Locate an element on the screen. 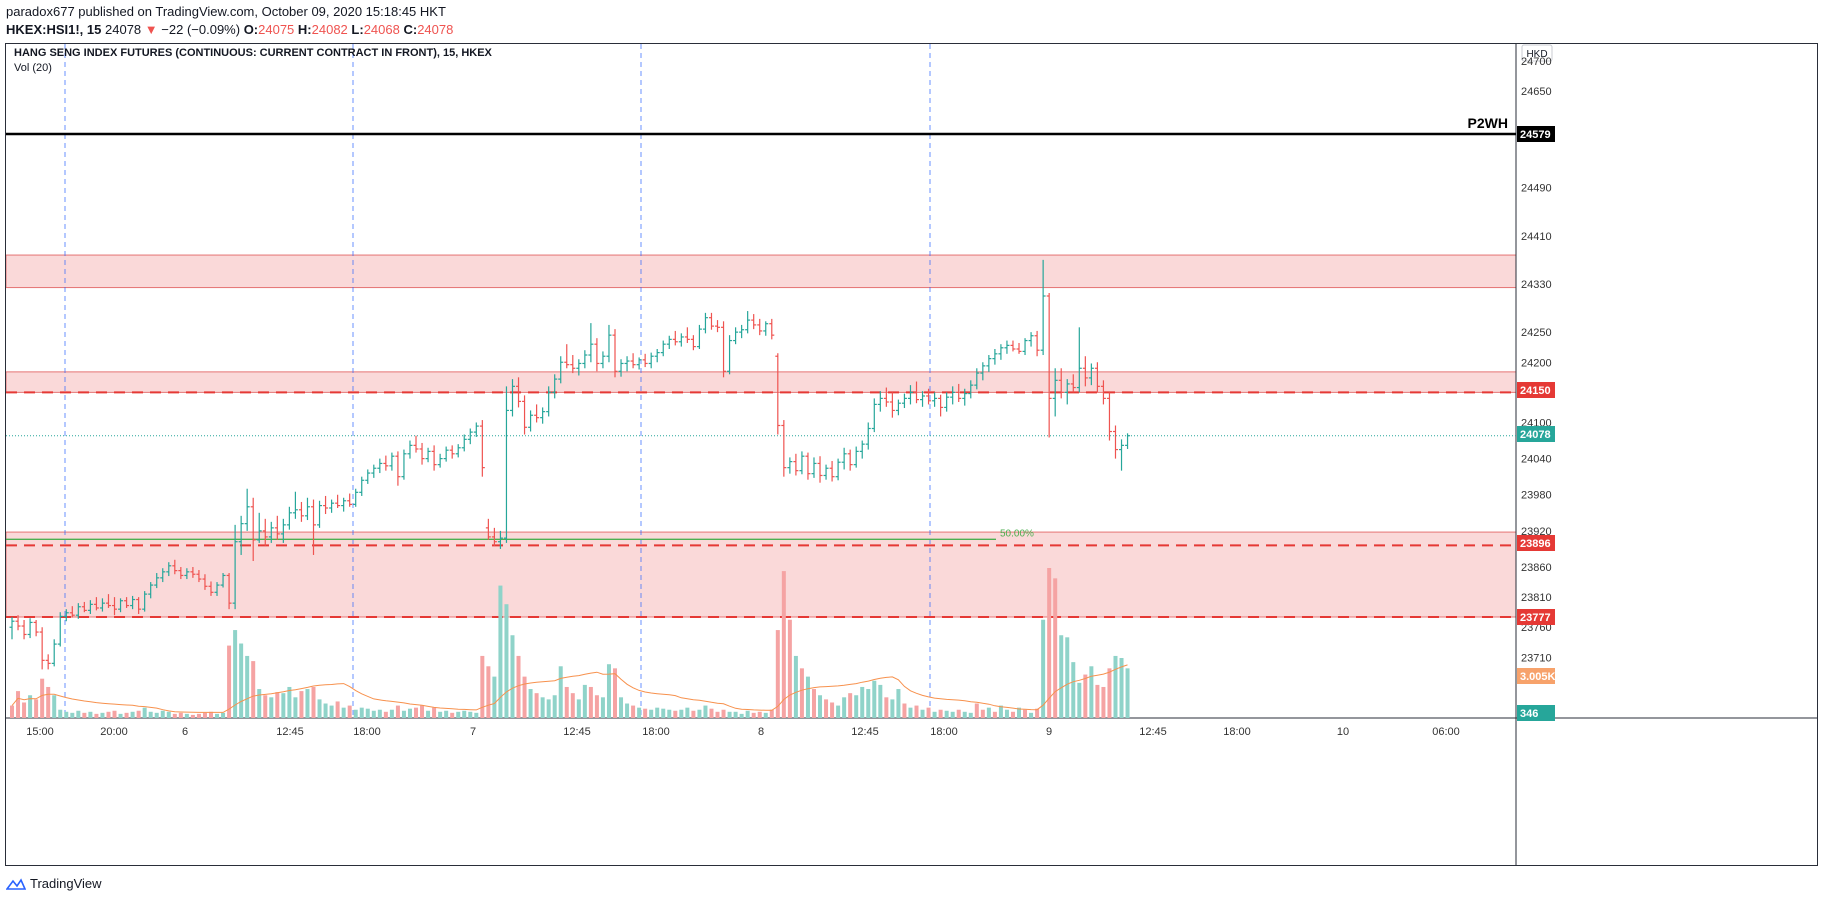  high-label: H: is located at coordinates (304, 29).